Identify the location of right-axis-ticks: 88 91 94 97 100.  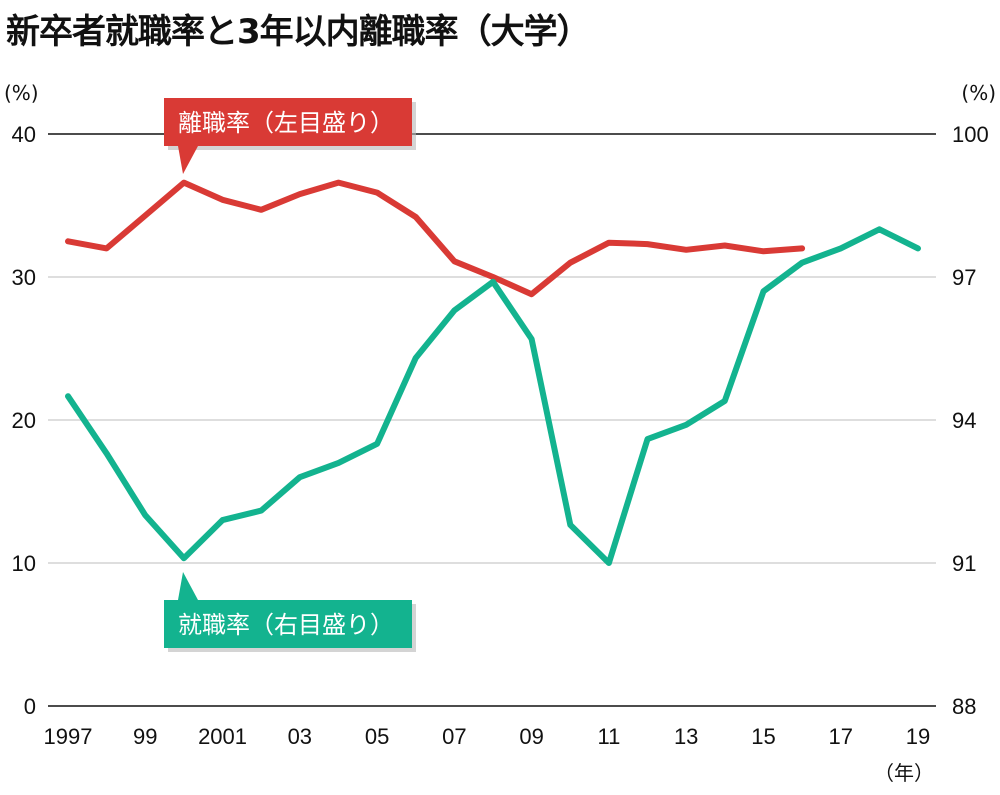
(970, 420).